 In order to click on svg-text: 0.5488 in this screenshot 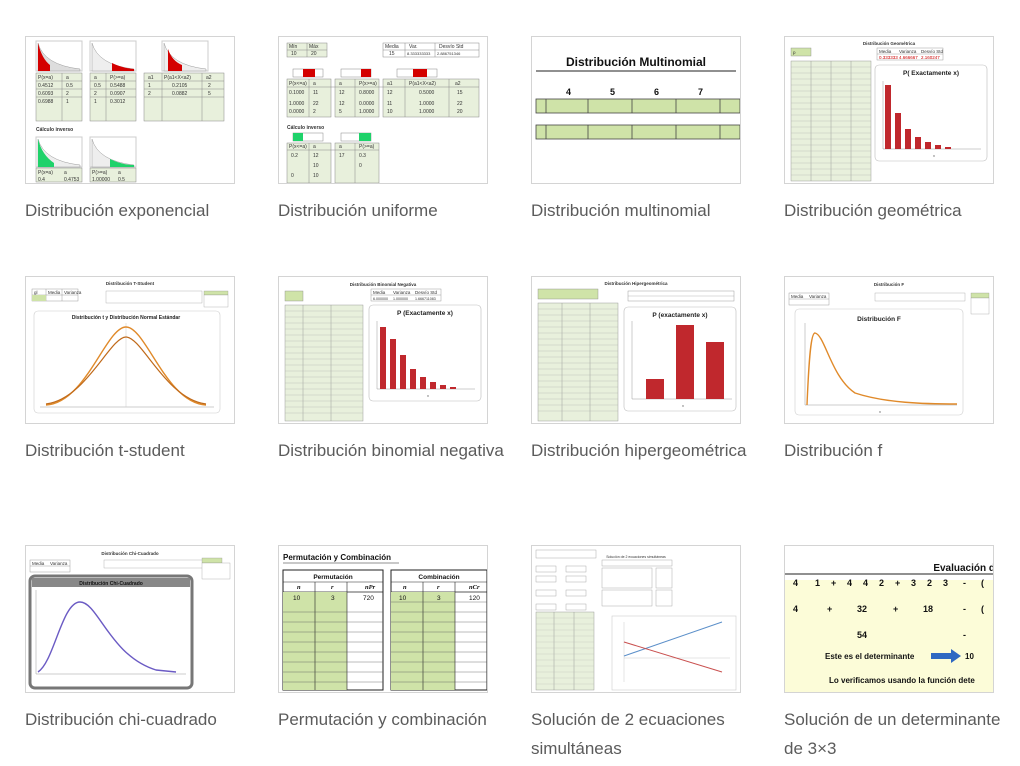, I will do `click(118, 86)`.